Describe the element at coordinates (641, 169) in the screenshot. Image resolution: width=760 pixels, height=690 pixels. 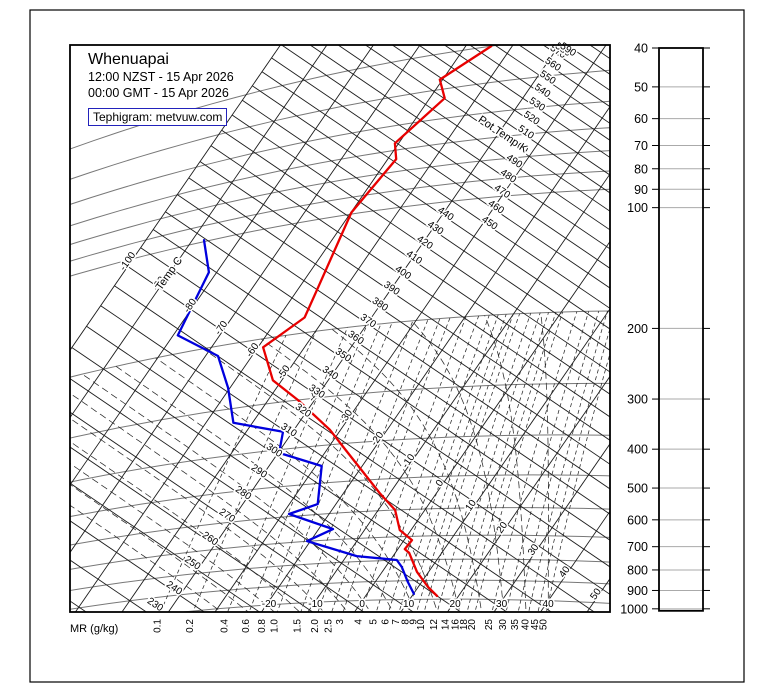
I see `pressure-label-80: 80` at that location.